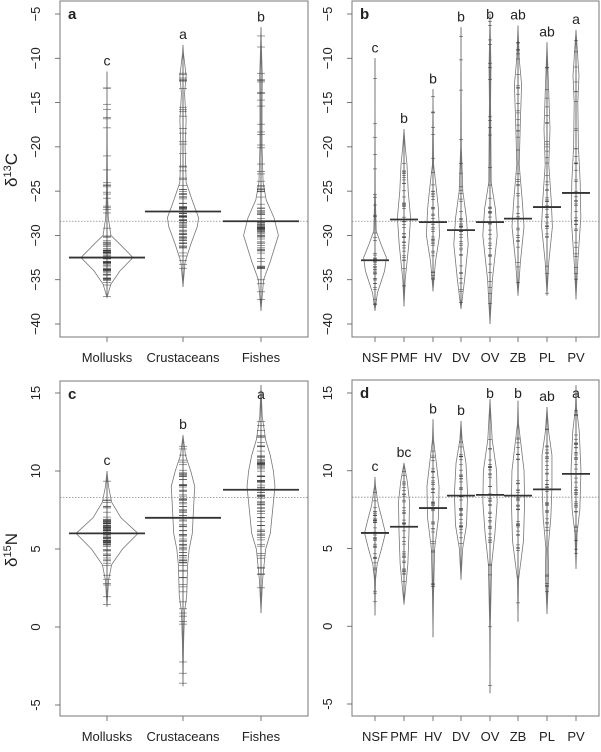 The image size is (601, 752). Describe the element at coordinates (11, 159) in the screenshot. I see `element-symbol: C` at that location.